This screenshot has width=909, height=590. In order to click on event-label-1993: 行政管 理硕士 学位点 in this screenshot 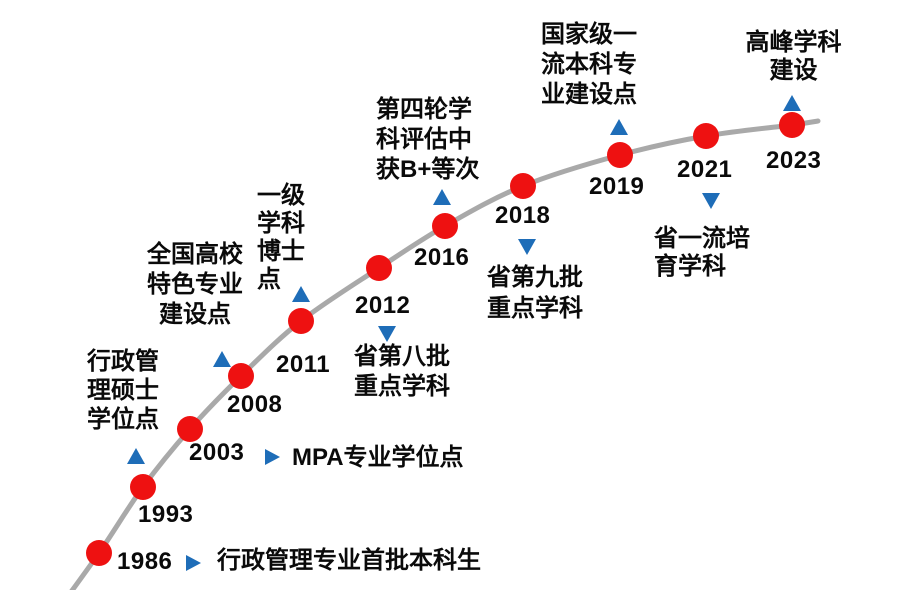, I will do `click(126, 390)`.